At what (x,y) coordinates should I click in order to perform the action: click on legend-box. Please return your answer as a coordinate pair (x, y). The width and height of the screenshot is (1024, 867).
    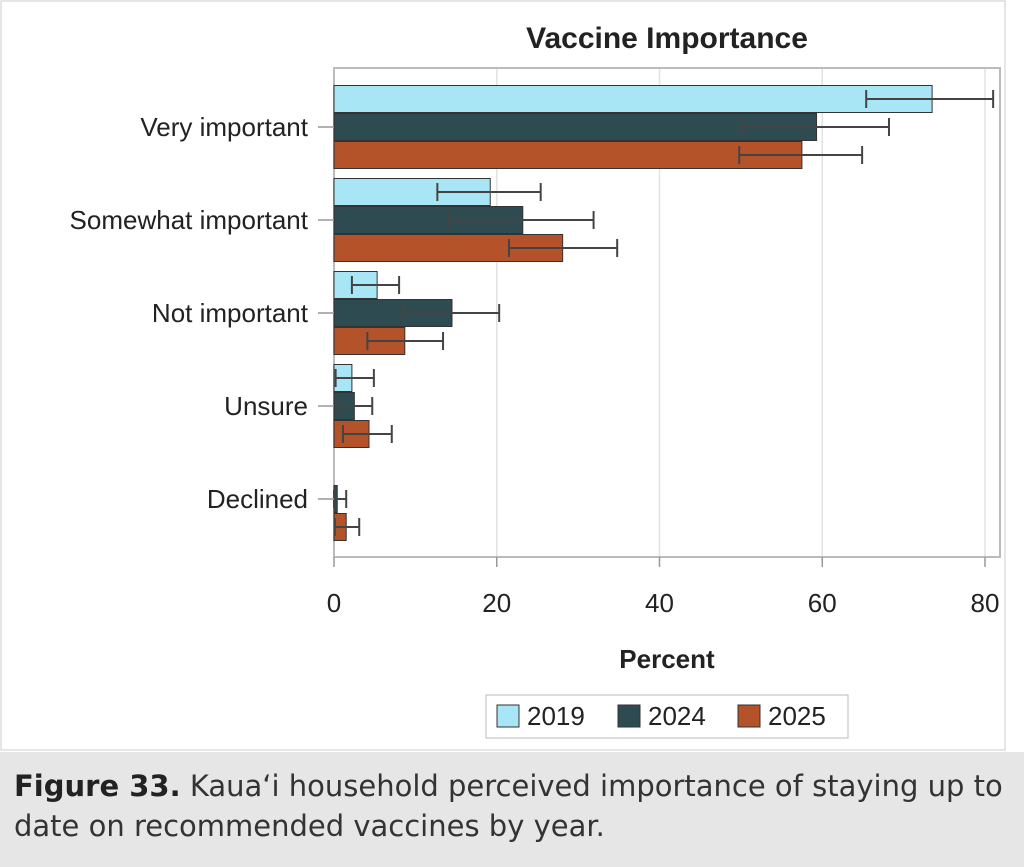
    Looking at the image, I should click on (667, 716).